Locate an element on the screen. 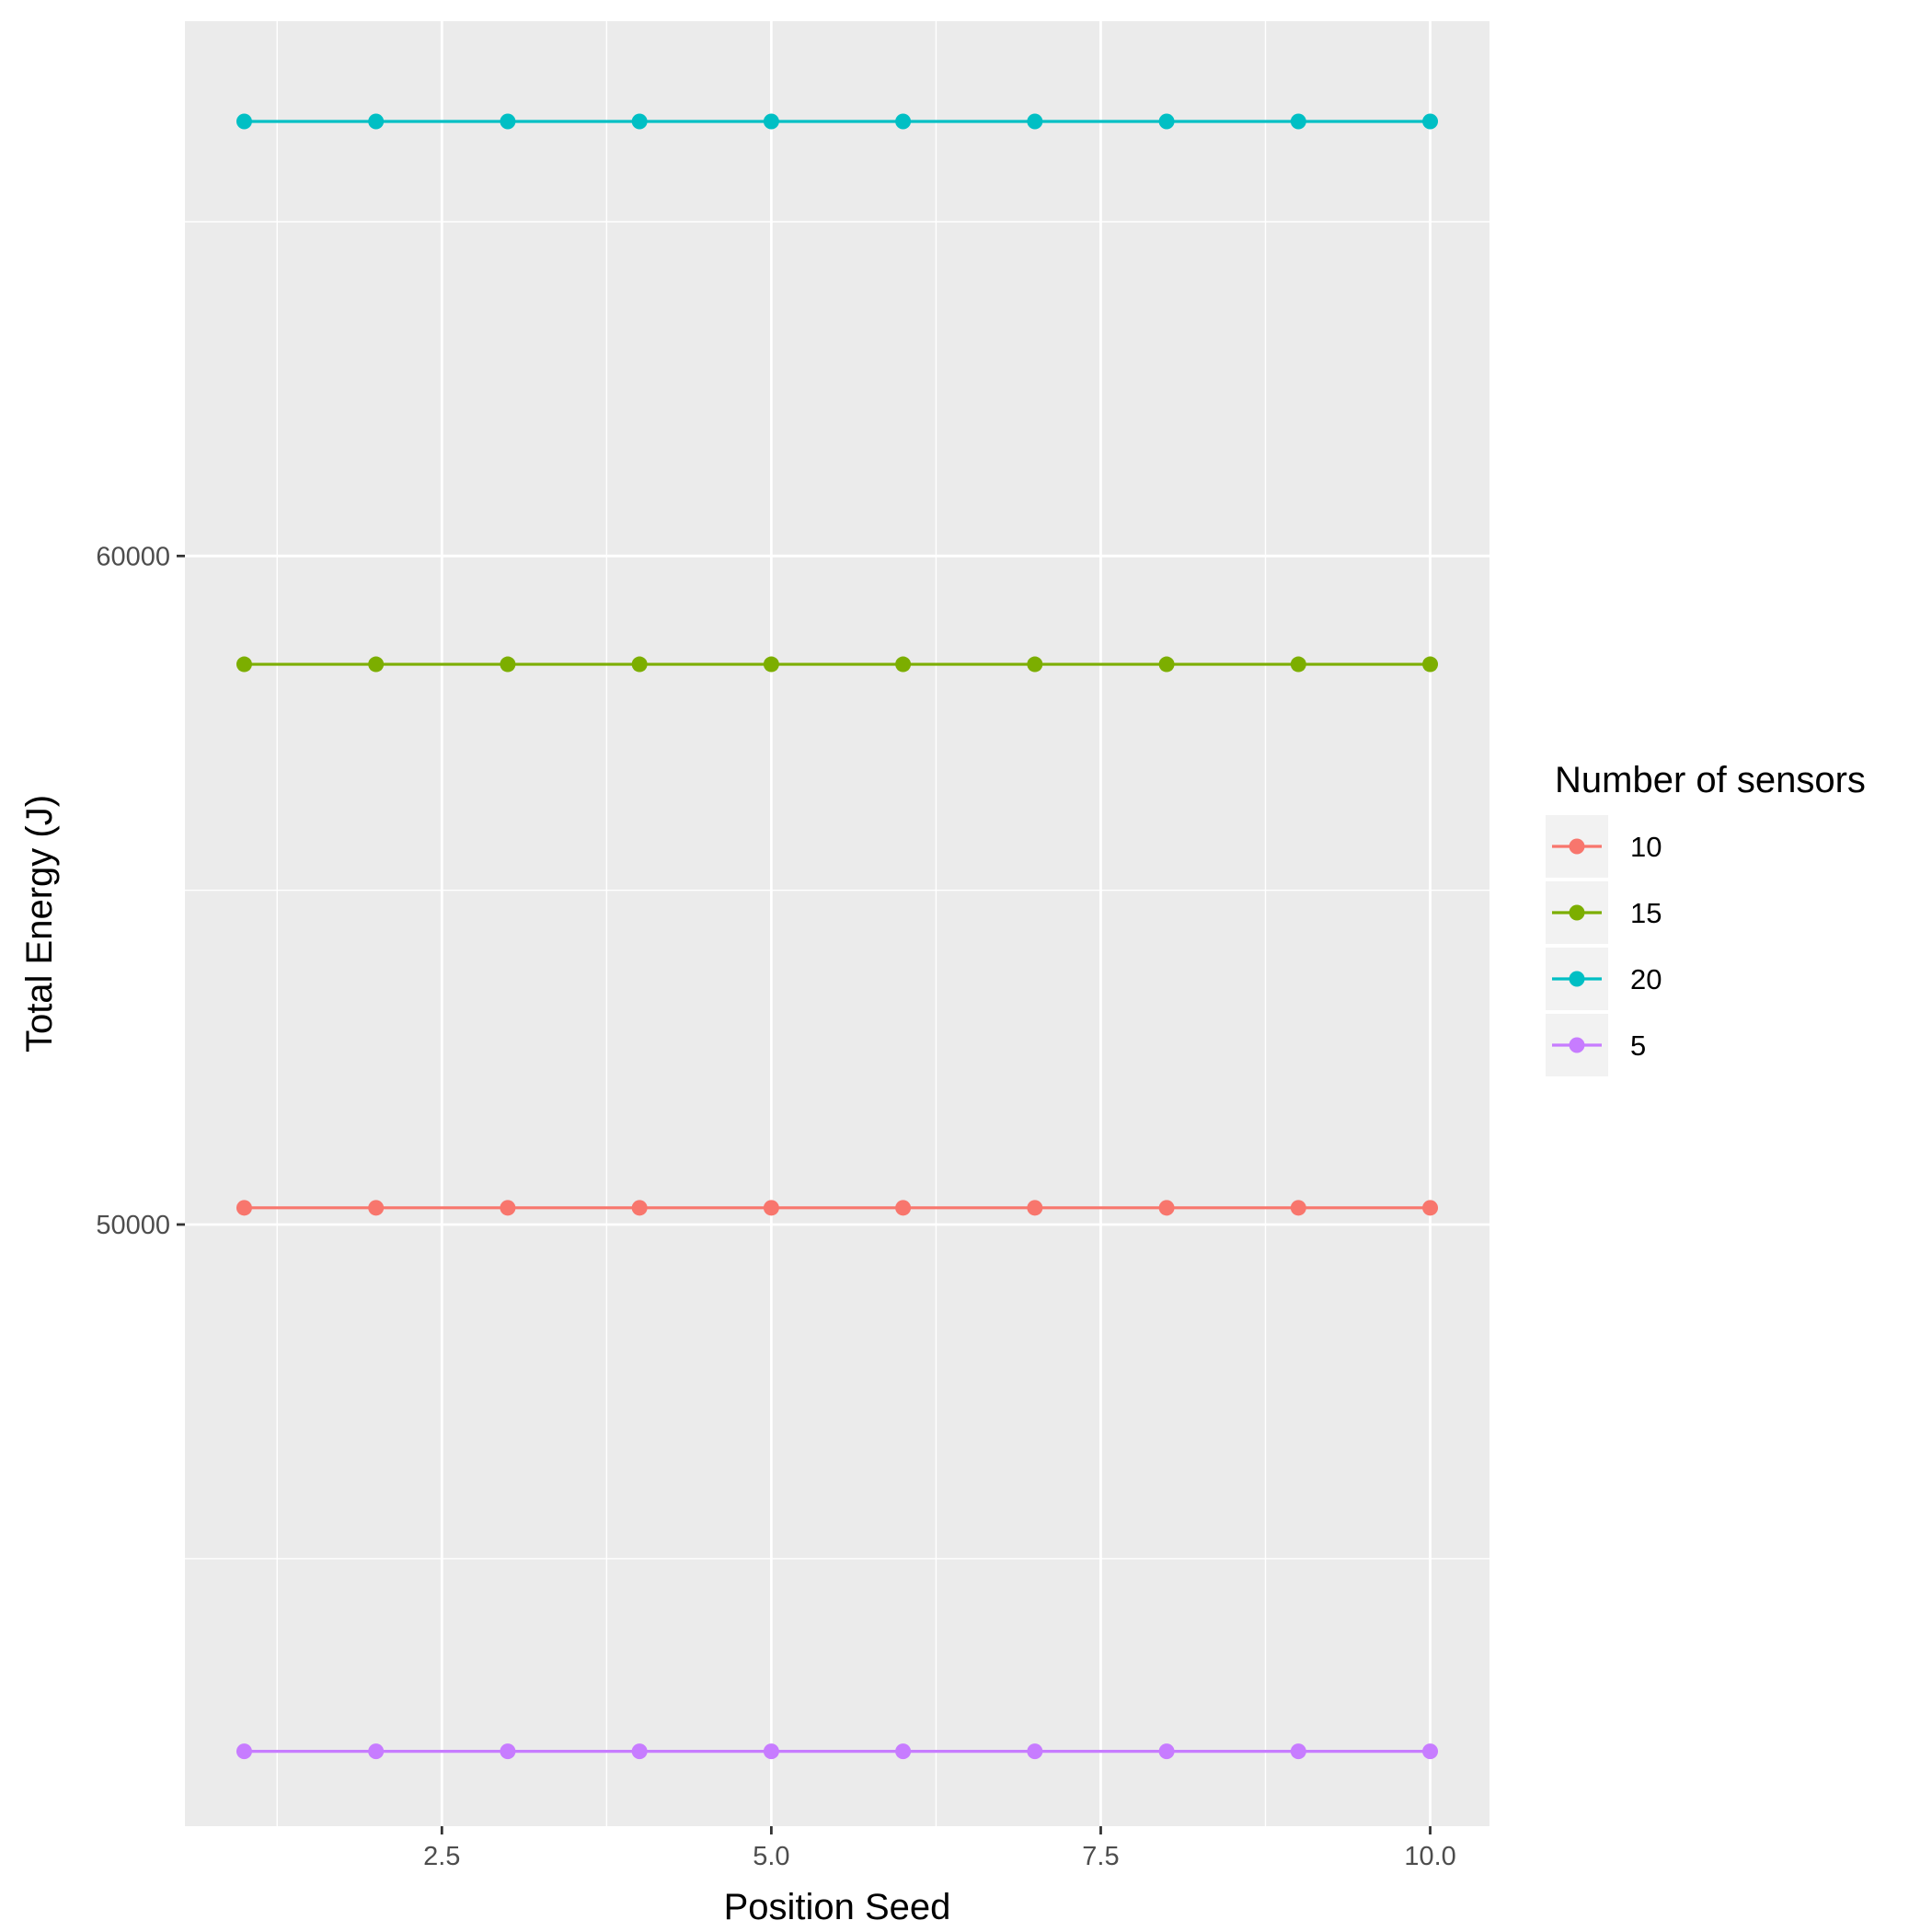  y-tick-label: 60000 is located at coordinates (133, 556).